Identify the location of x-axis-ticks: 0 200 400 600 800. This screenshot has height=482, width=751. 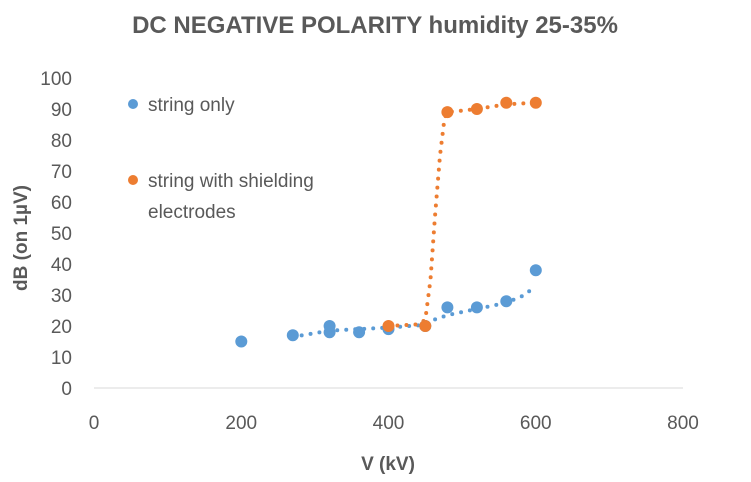
(394, 423).